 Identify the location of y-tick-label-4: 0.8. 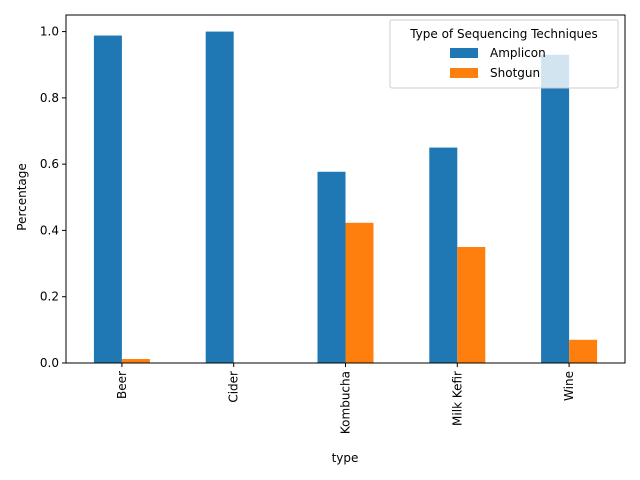
(49, 98).